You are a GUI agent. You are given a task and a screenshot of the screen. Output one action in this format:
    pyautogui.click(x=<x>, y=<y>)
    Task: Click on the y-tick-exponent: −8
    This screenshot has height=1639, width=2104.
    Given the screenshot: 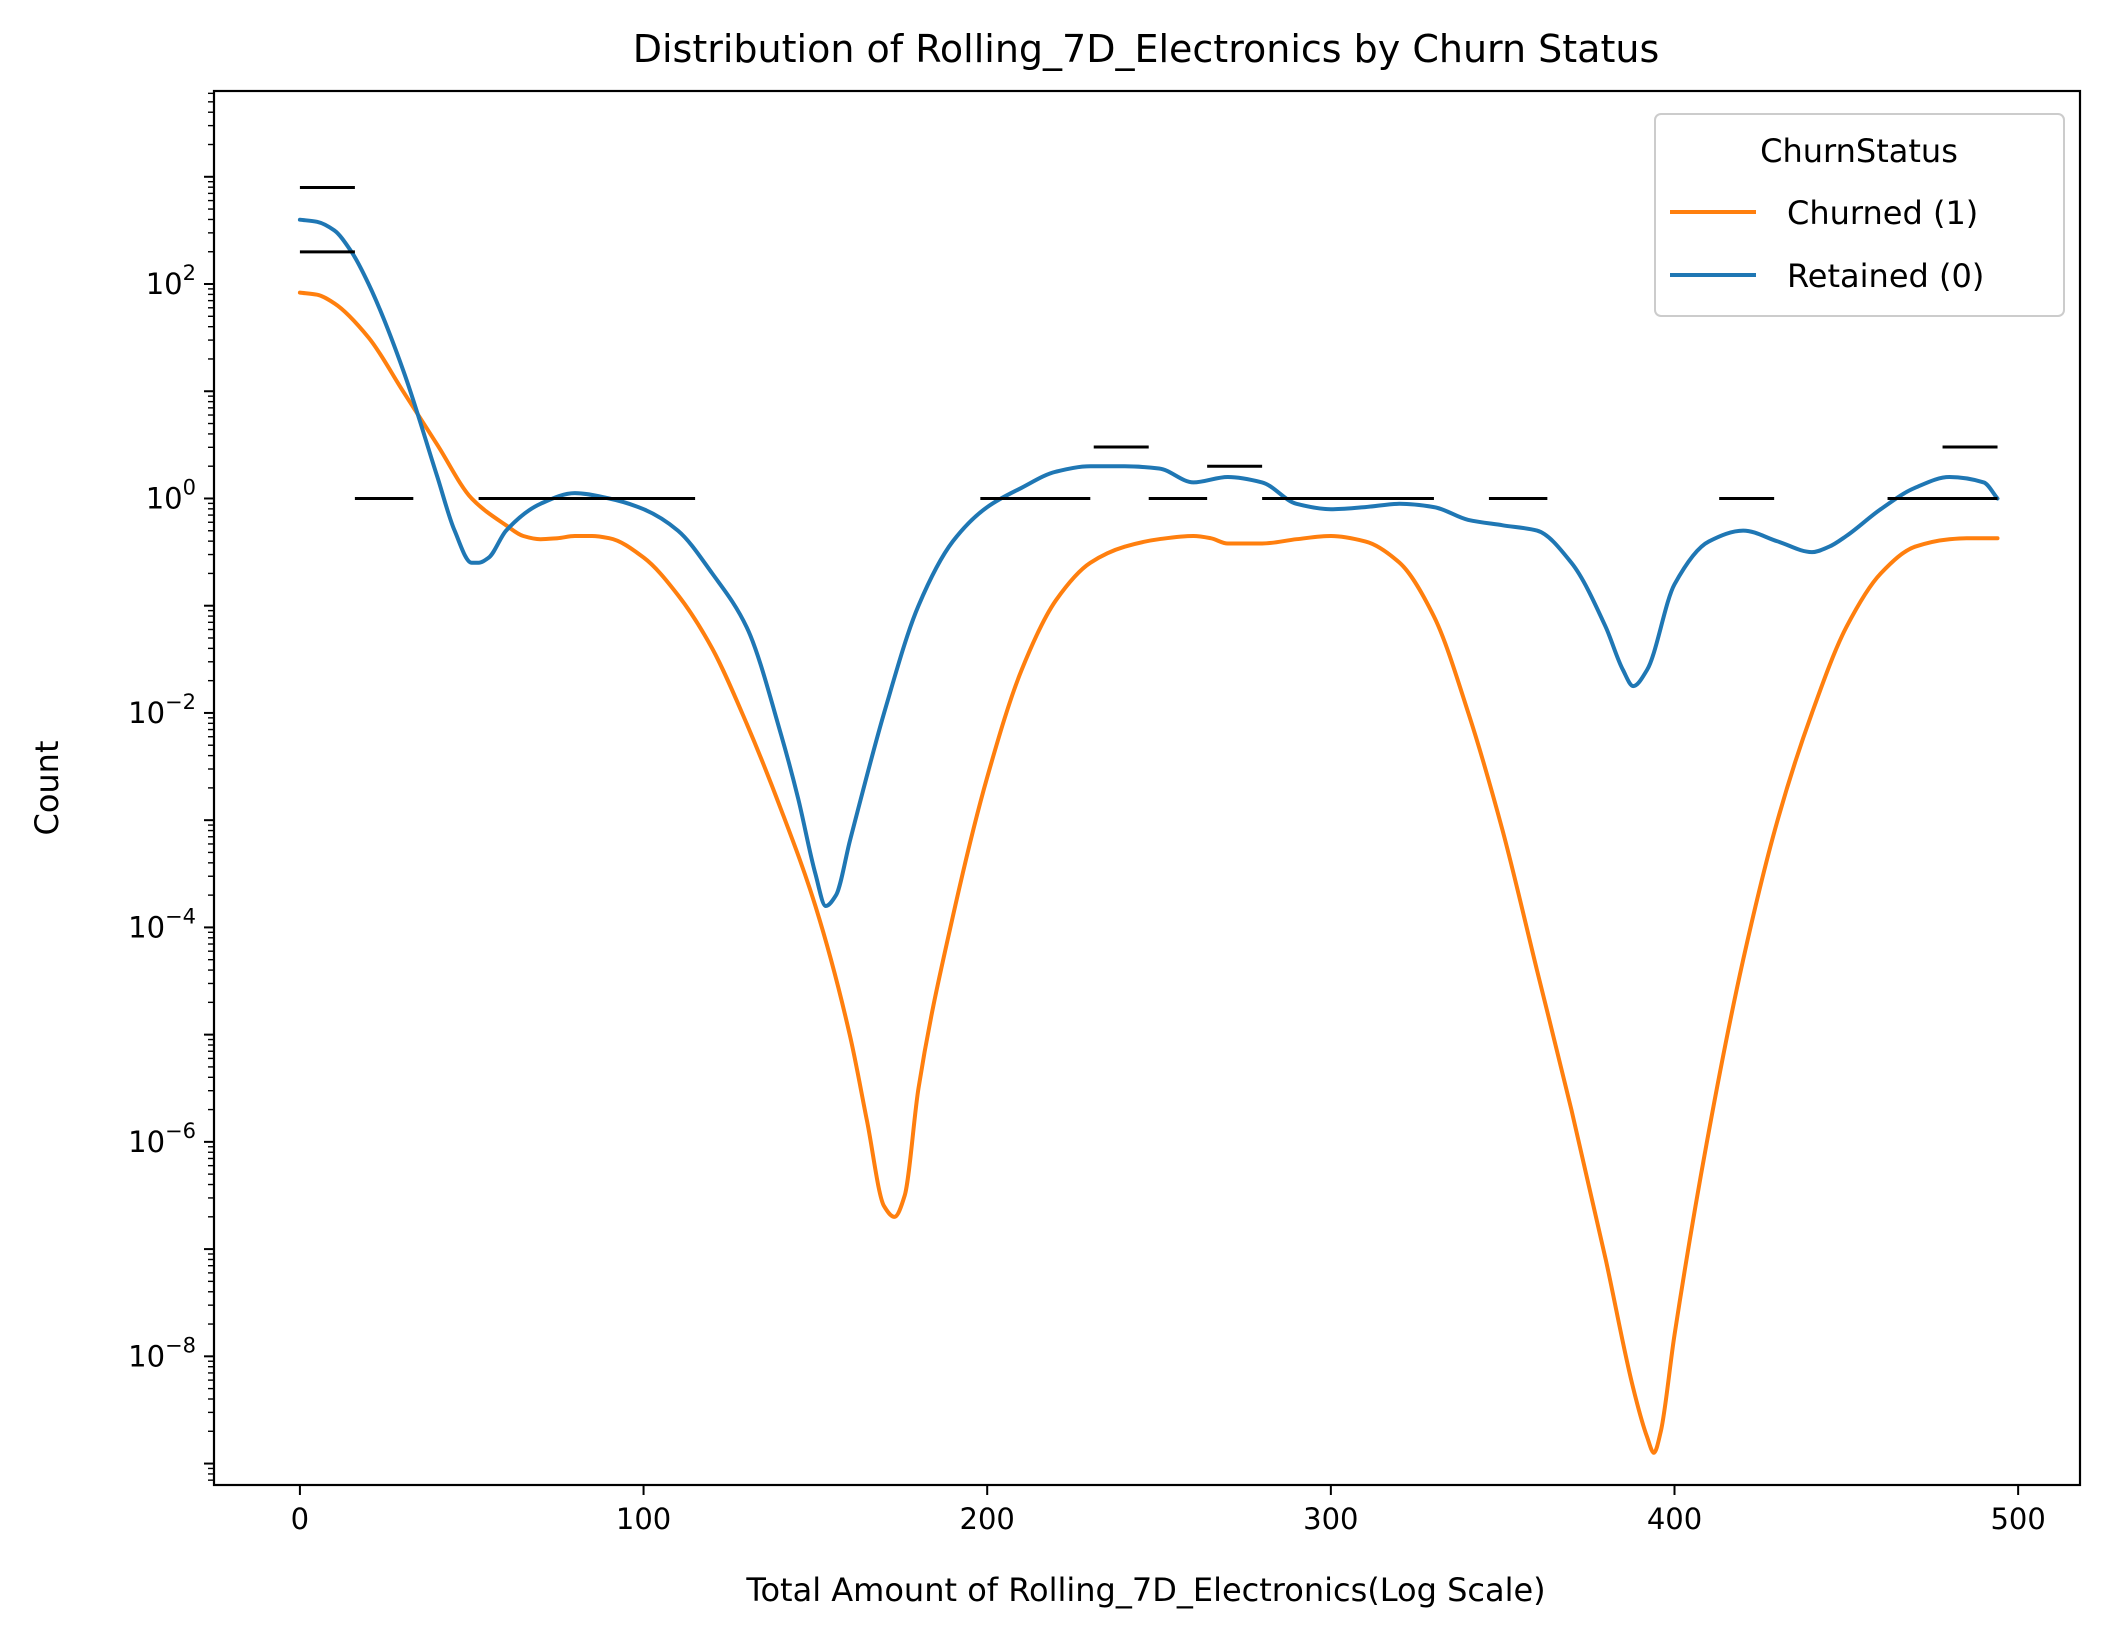 What is the action you would take?
    pyautogui.click(x=180, y=1345)
    